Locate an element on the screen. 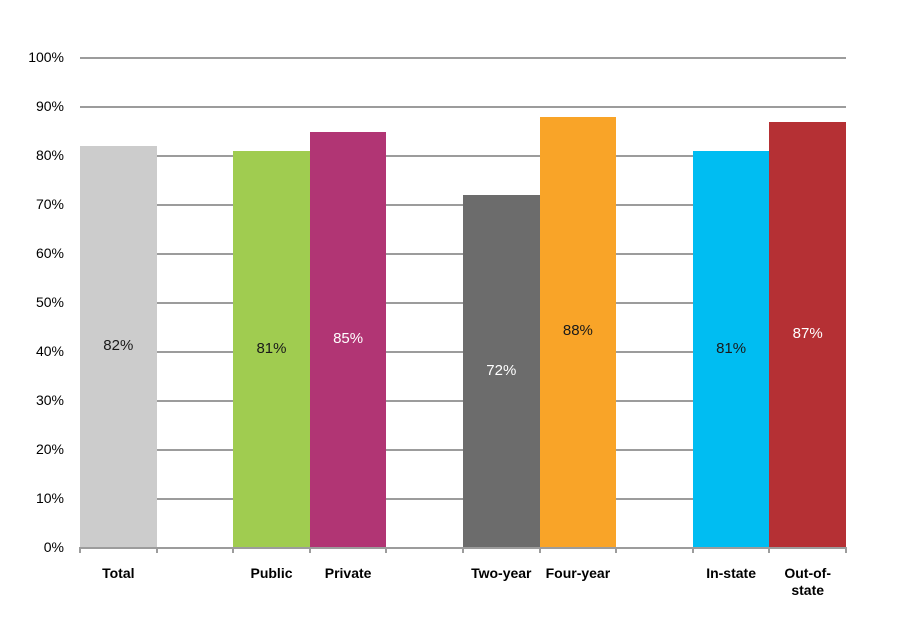  x-tick-label: Total is located at coordinates (118, 573).